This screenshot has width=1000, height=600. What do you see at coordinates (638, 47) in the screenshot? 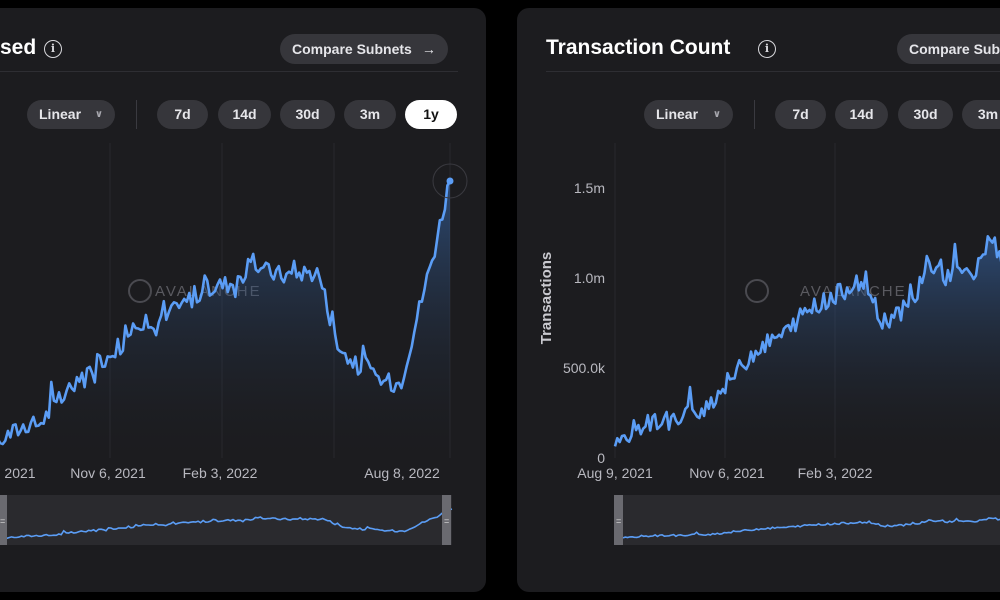
I see `chart-title: Transaction Count` at bounding box center [638, 47].